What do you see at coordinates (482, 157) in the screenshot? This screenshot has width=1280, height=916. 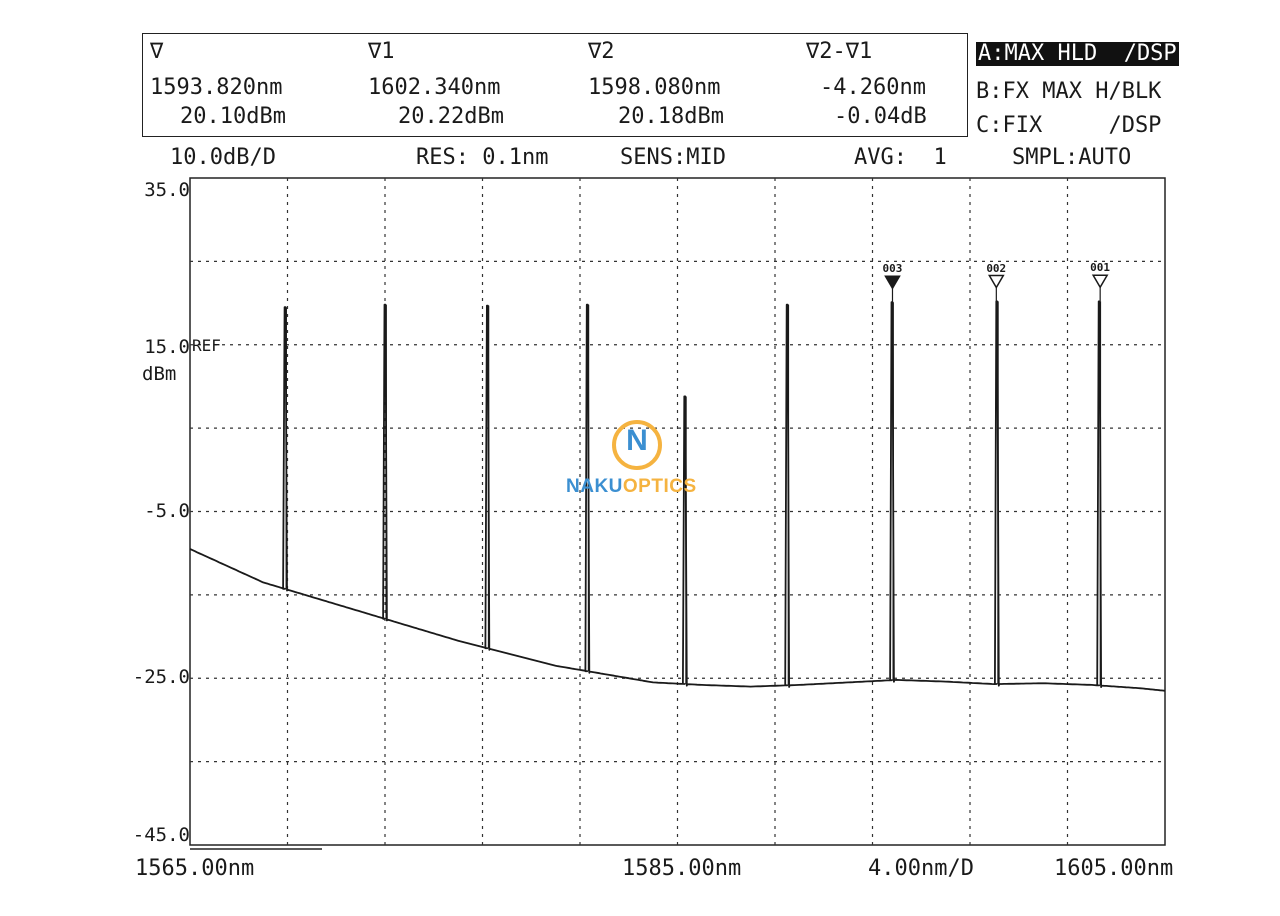 I see `res-setting: RES: 0.1nm` at bounding box center [482, 157].